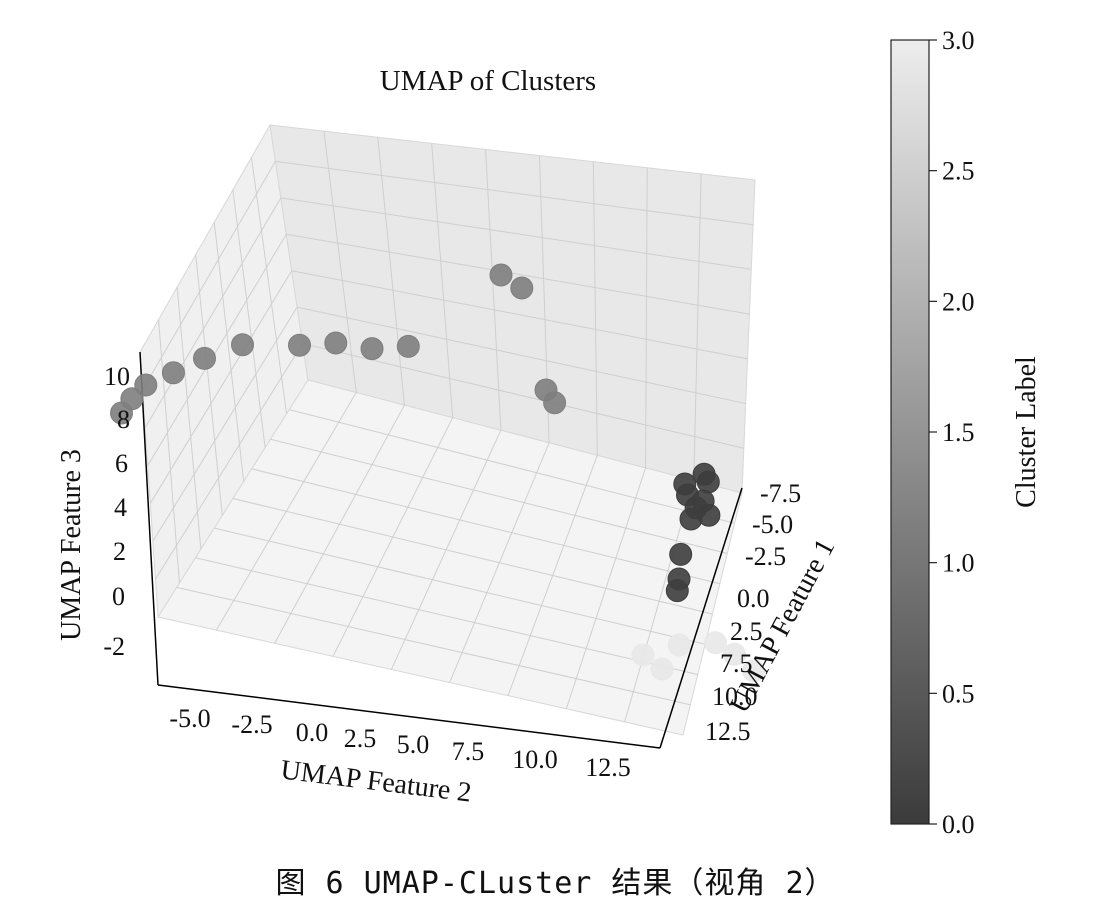 The height and width of the screenshot is (915, 1111). What do you see at coordinates (958, 824) in the screenshot?
I see `colorbar-tick-label: 0.0` at bounding box center [958, 824].